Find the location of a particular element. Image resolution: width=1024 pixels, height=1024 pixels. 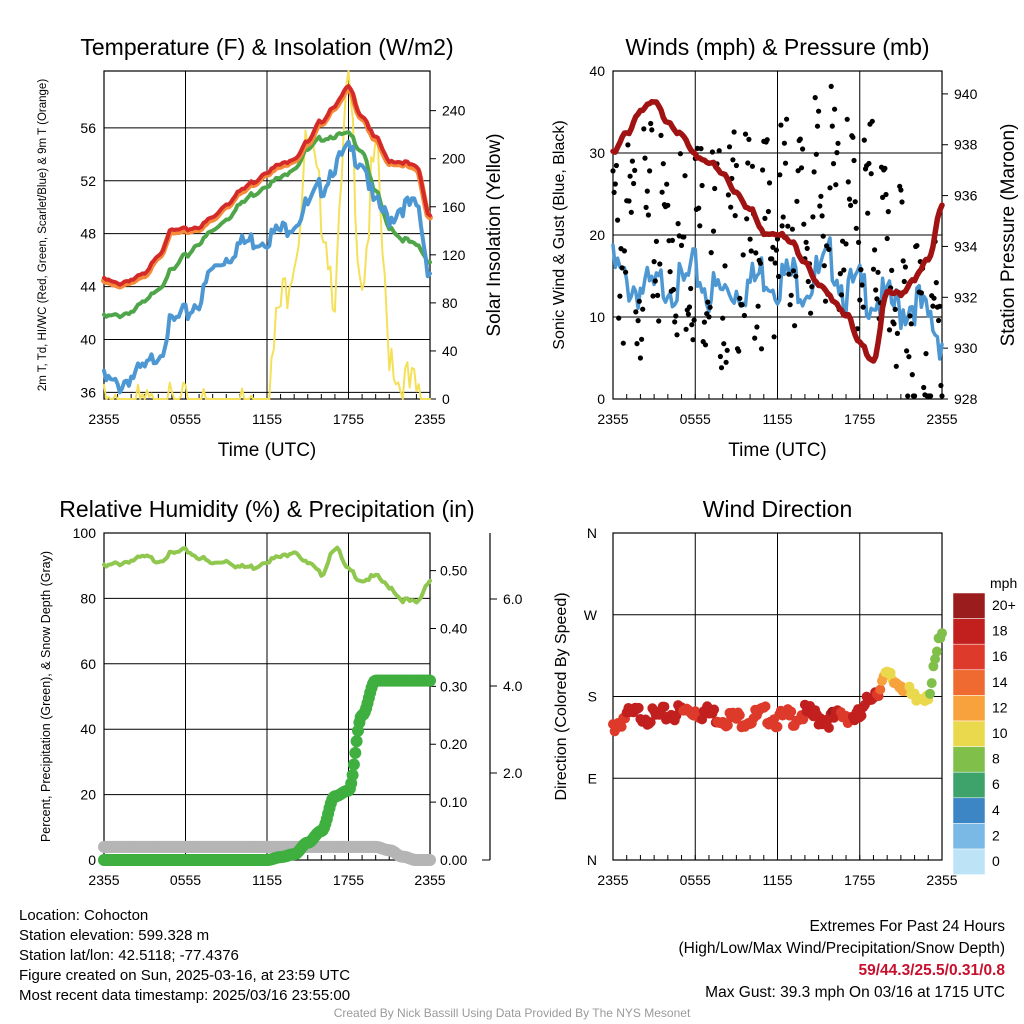

speed-legend-label: 20+ is located at coordinates (1004, 605).